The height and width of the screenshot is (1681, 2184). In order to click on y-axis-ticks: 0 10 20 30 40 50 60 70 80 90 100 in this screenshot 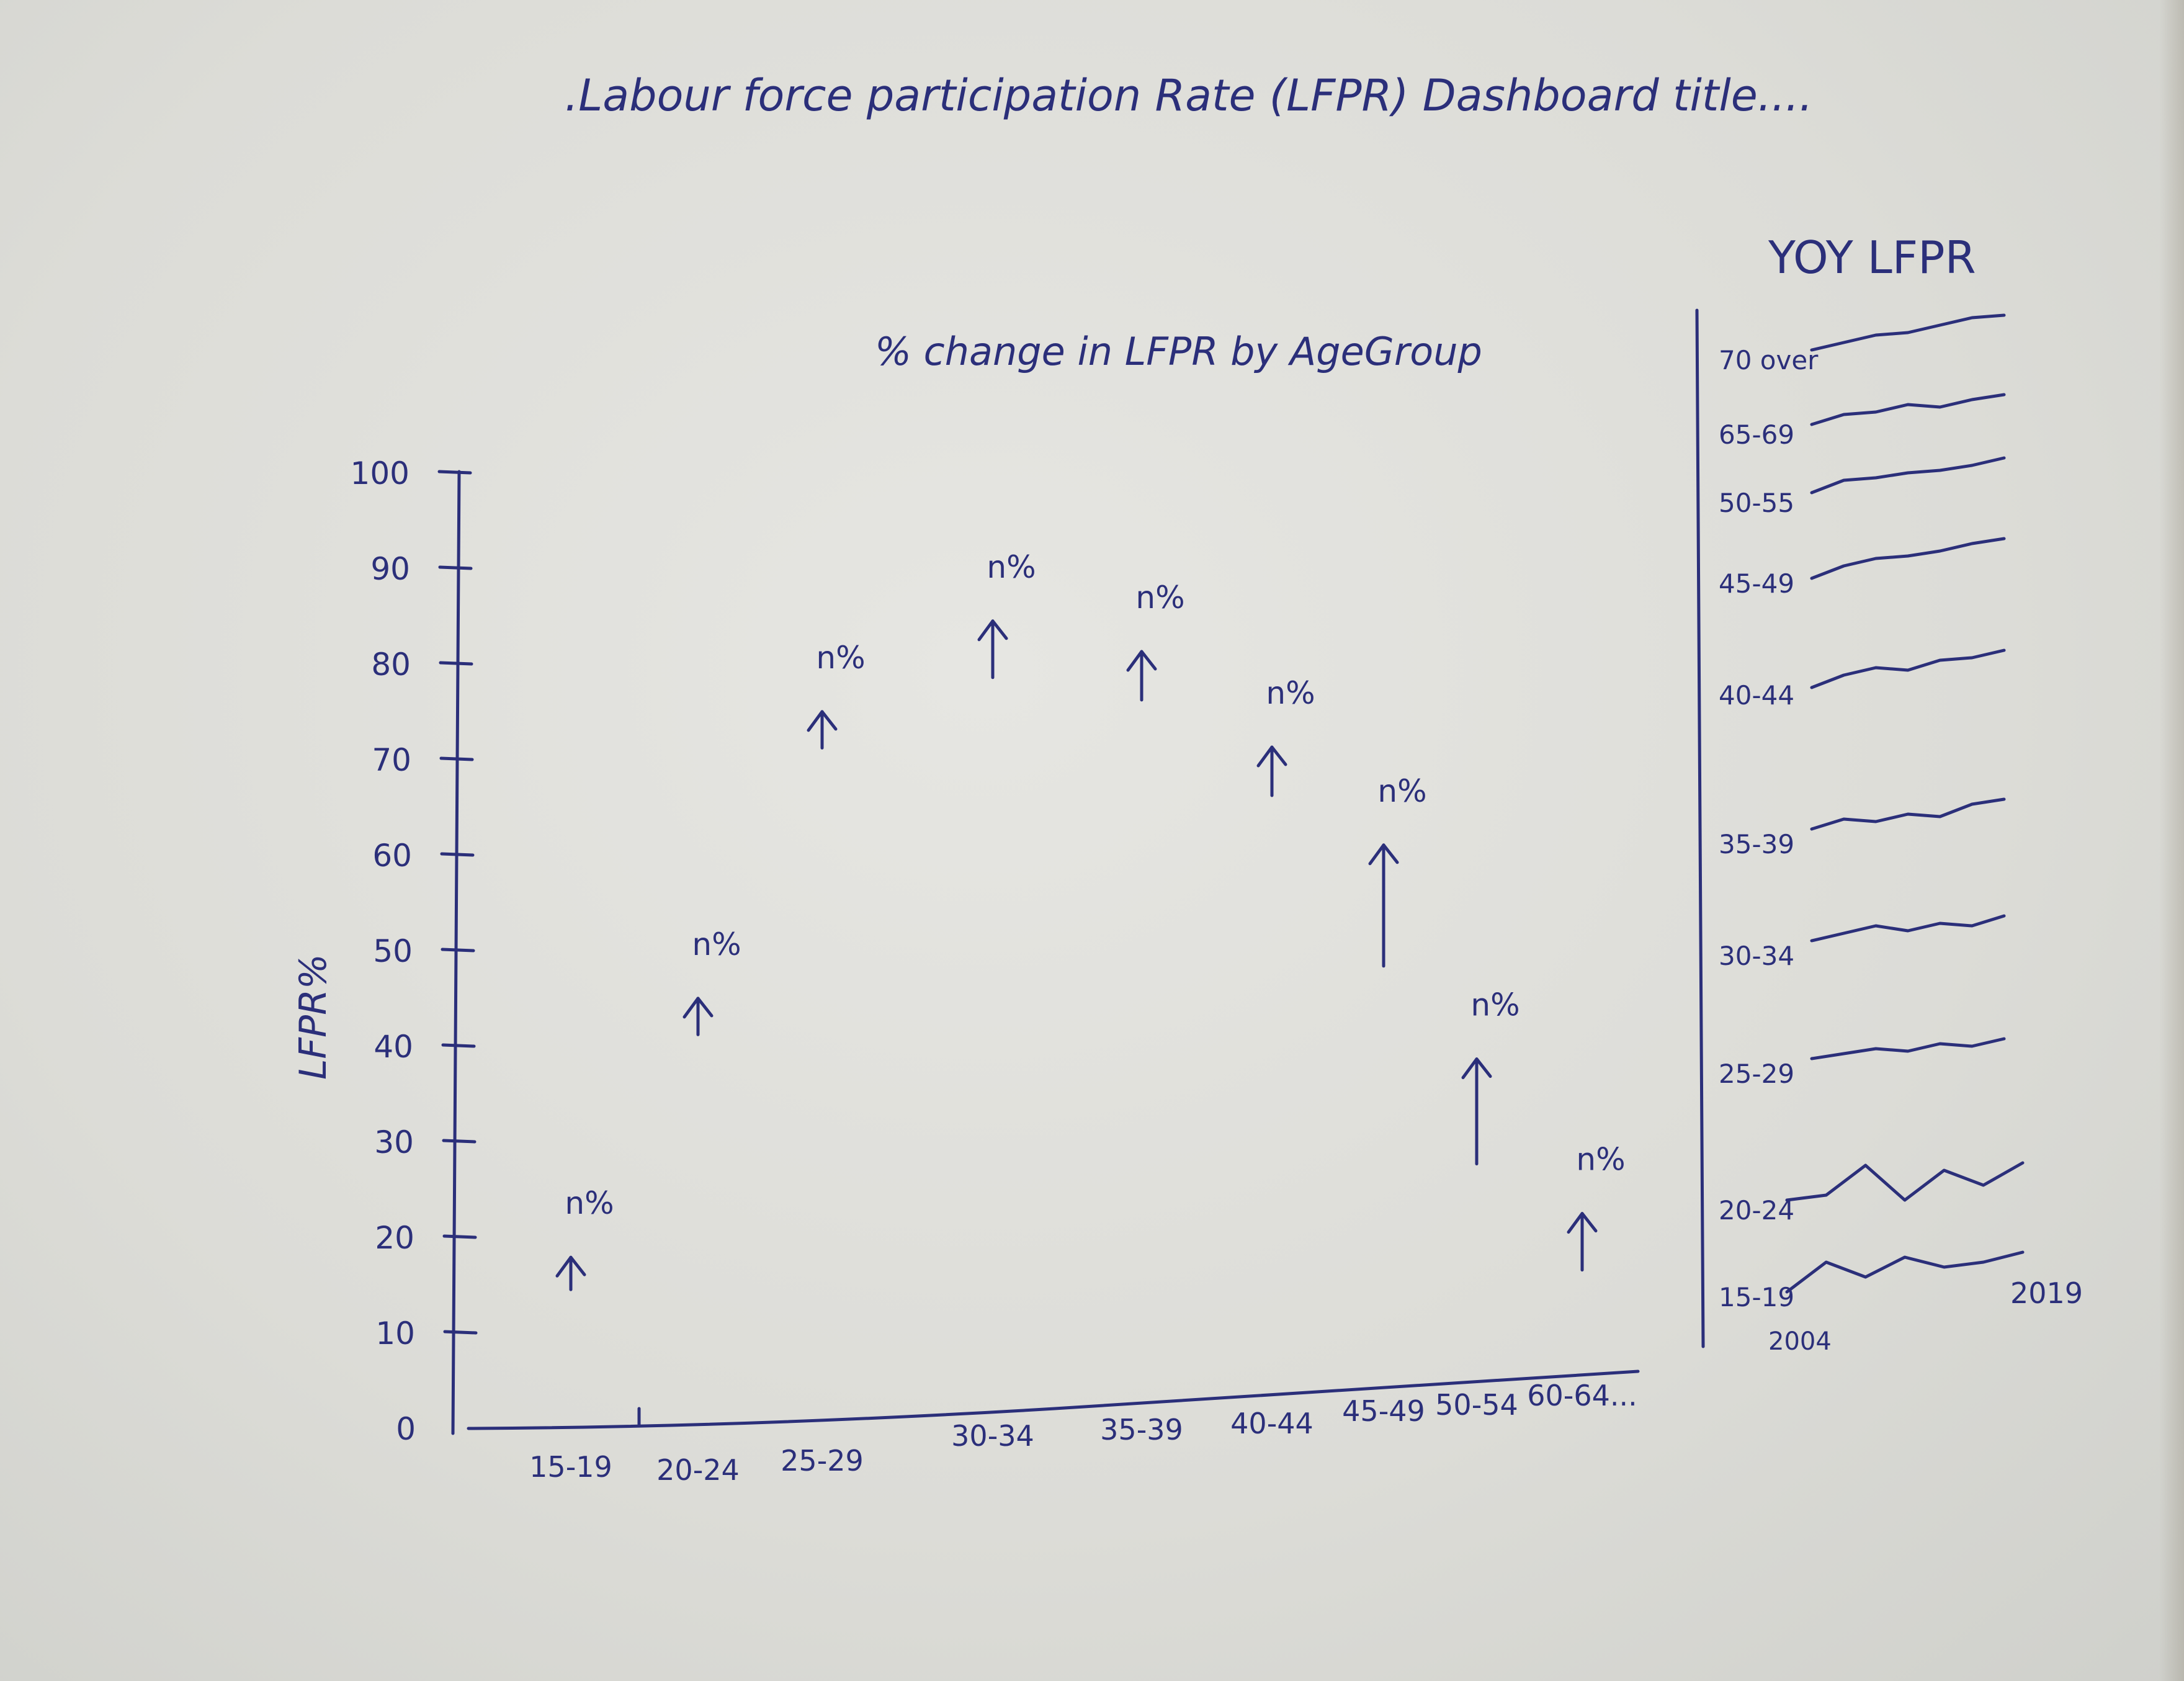, I will do `click(415, 951)`.